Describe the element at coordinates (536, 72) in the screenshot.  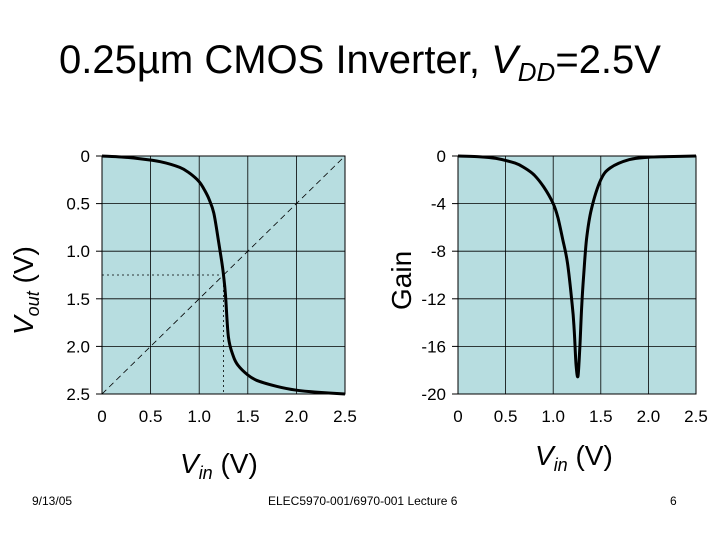
I see `title-sub: DD` at that location.